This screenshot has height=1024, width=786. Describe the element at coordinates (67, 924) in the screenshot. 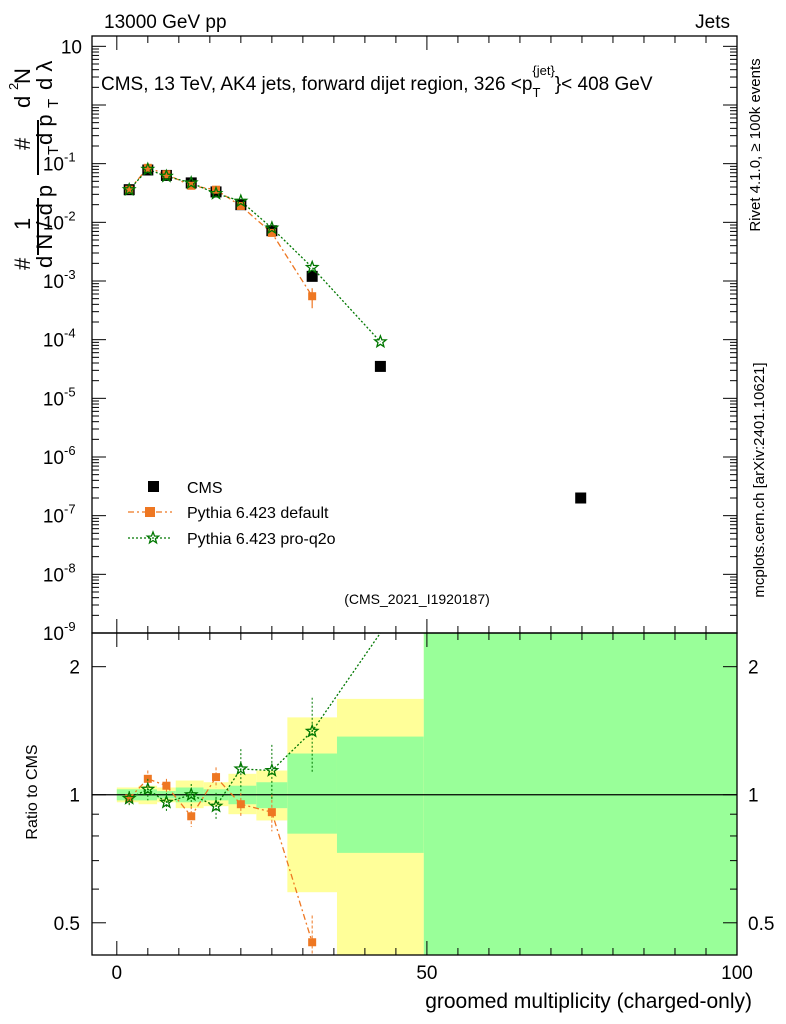

I see `ratio-y-tick-label-2: 0.5` at that location.